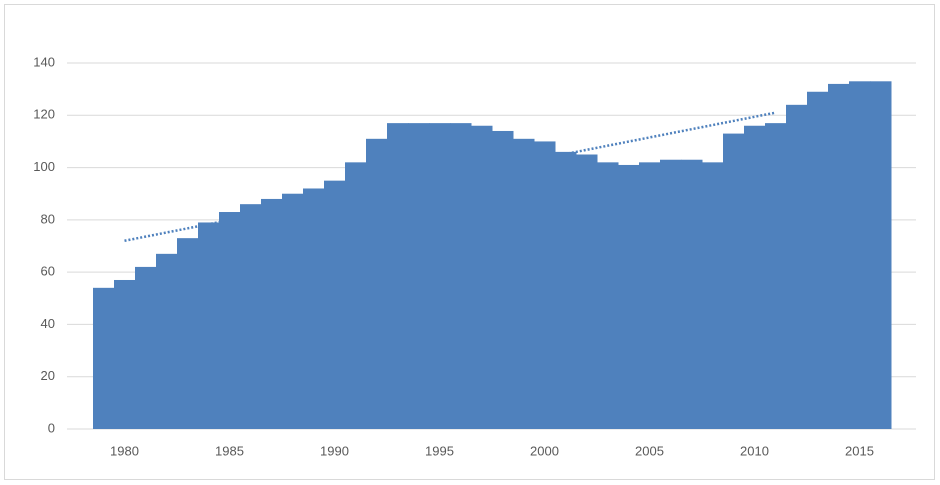 Image resolution: width=940 pixels, height=485 pixels. What do you see at coordinates (44, 61) in the screenshot?
I see `y-tick-label: 140` at bounding box center [44, 61].